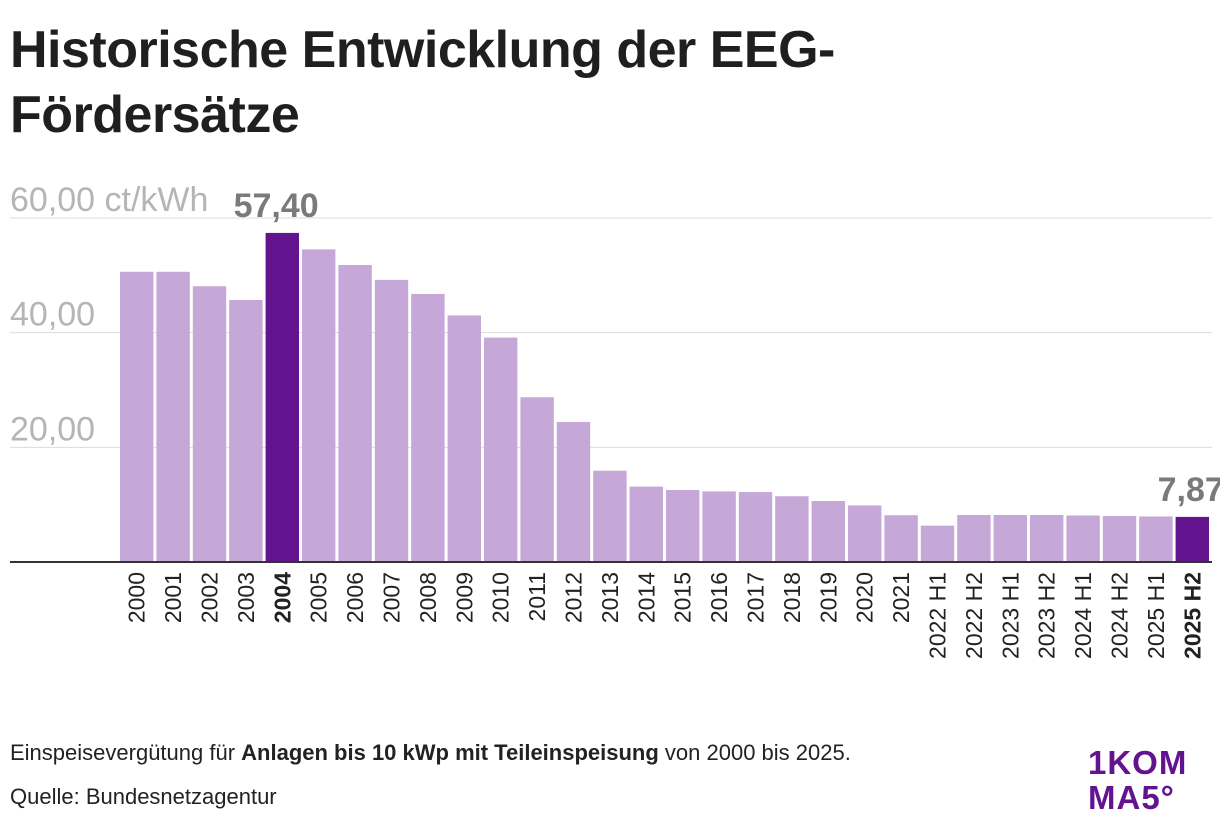  I want to click on bar-2010, so click(501, 449).